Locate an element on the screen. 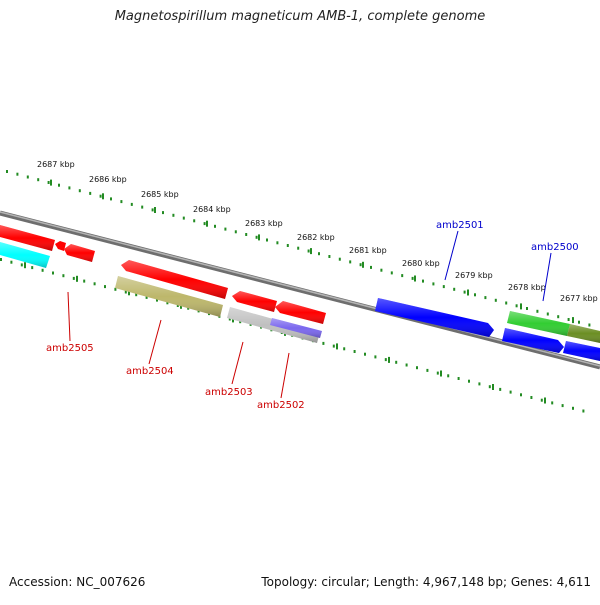  gene-feature-amb2504 is located at coordinates (169, 296).